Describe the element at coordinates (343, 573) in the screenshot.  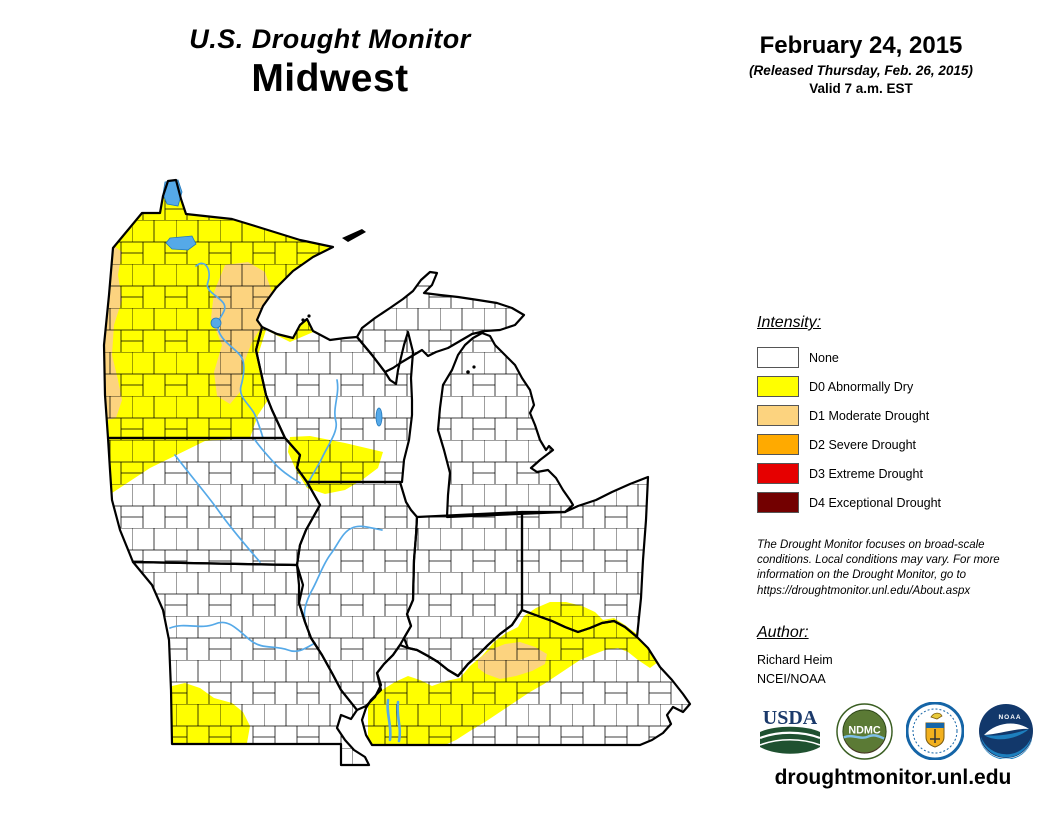
I see `illinois-river` at that location.